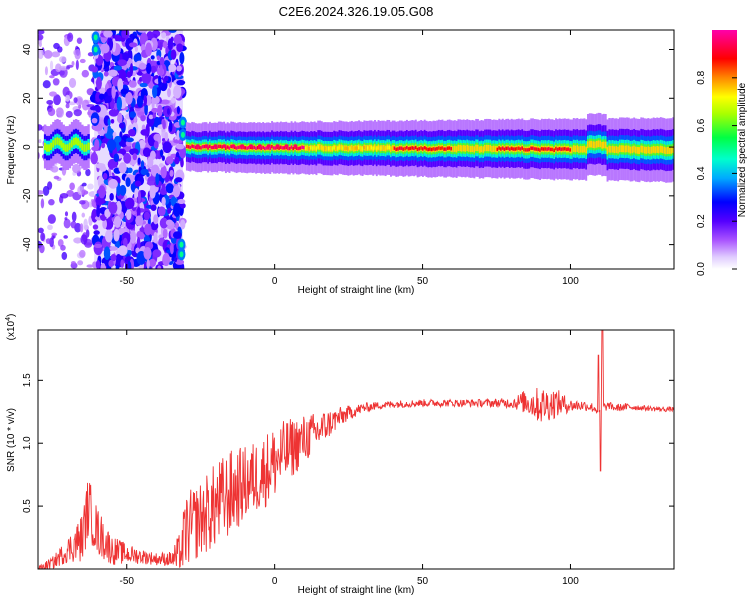  What do you see at coordinates (27, 195) in the screenshot?
I see `y-tick-label: -20` at bounding box center [27, 195].